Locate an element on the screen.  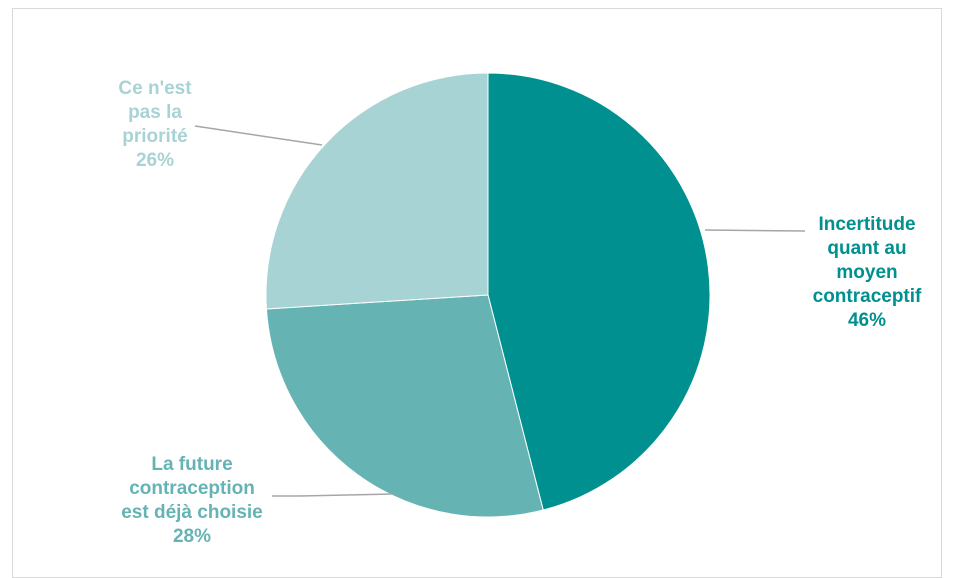
slice-label-line: moyen is located at coordinates (866, 272).